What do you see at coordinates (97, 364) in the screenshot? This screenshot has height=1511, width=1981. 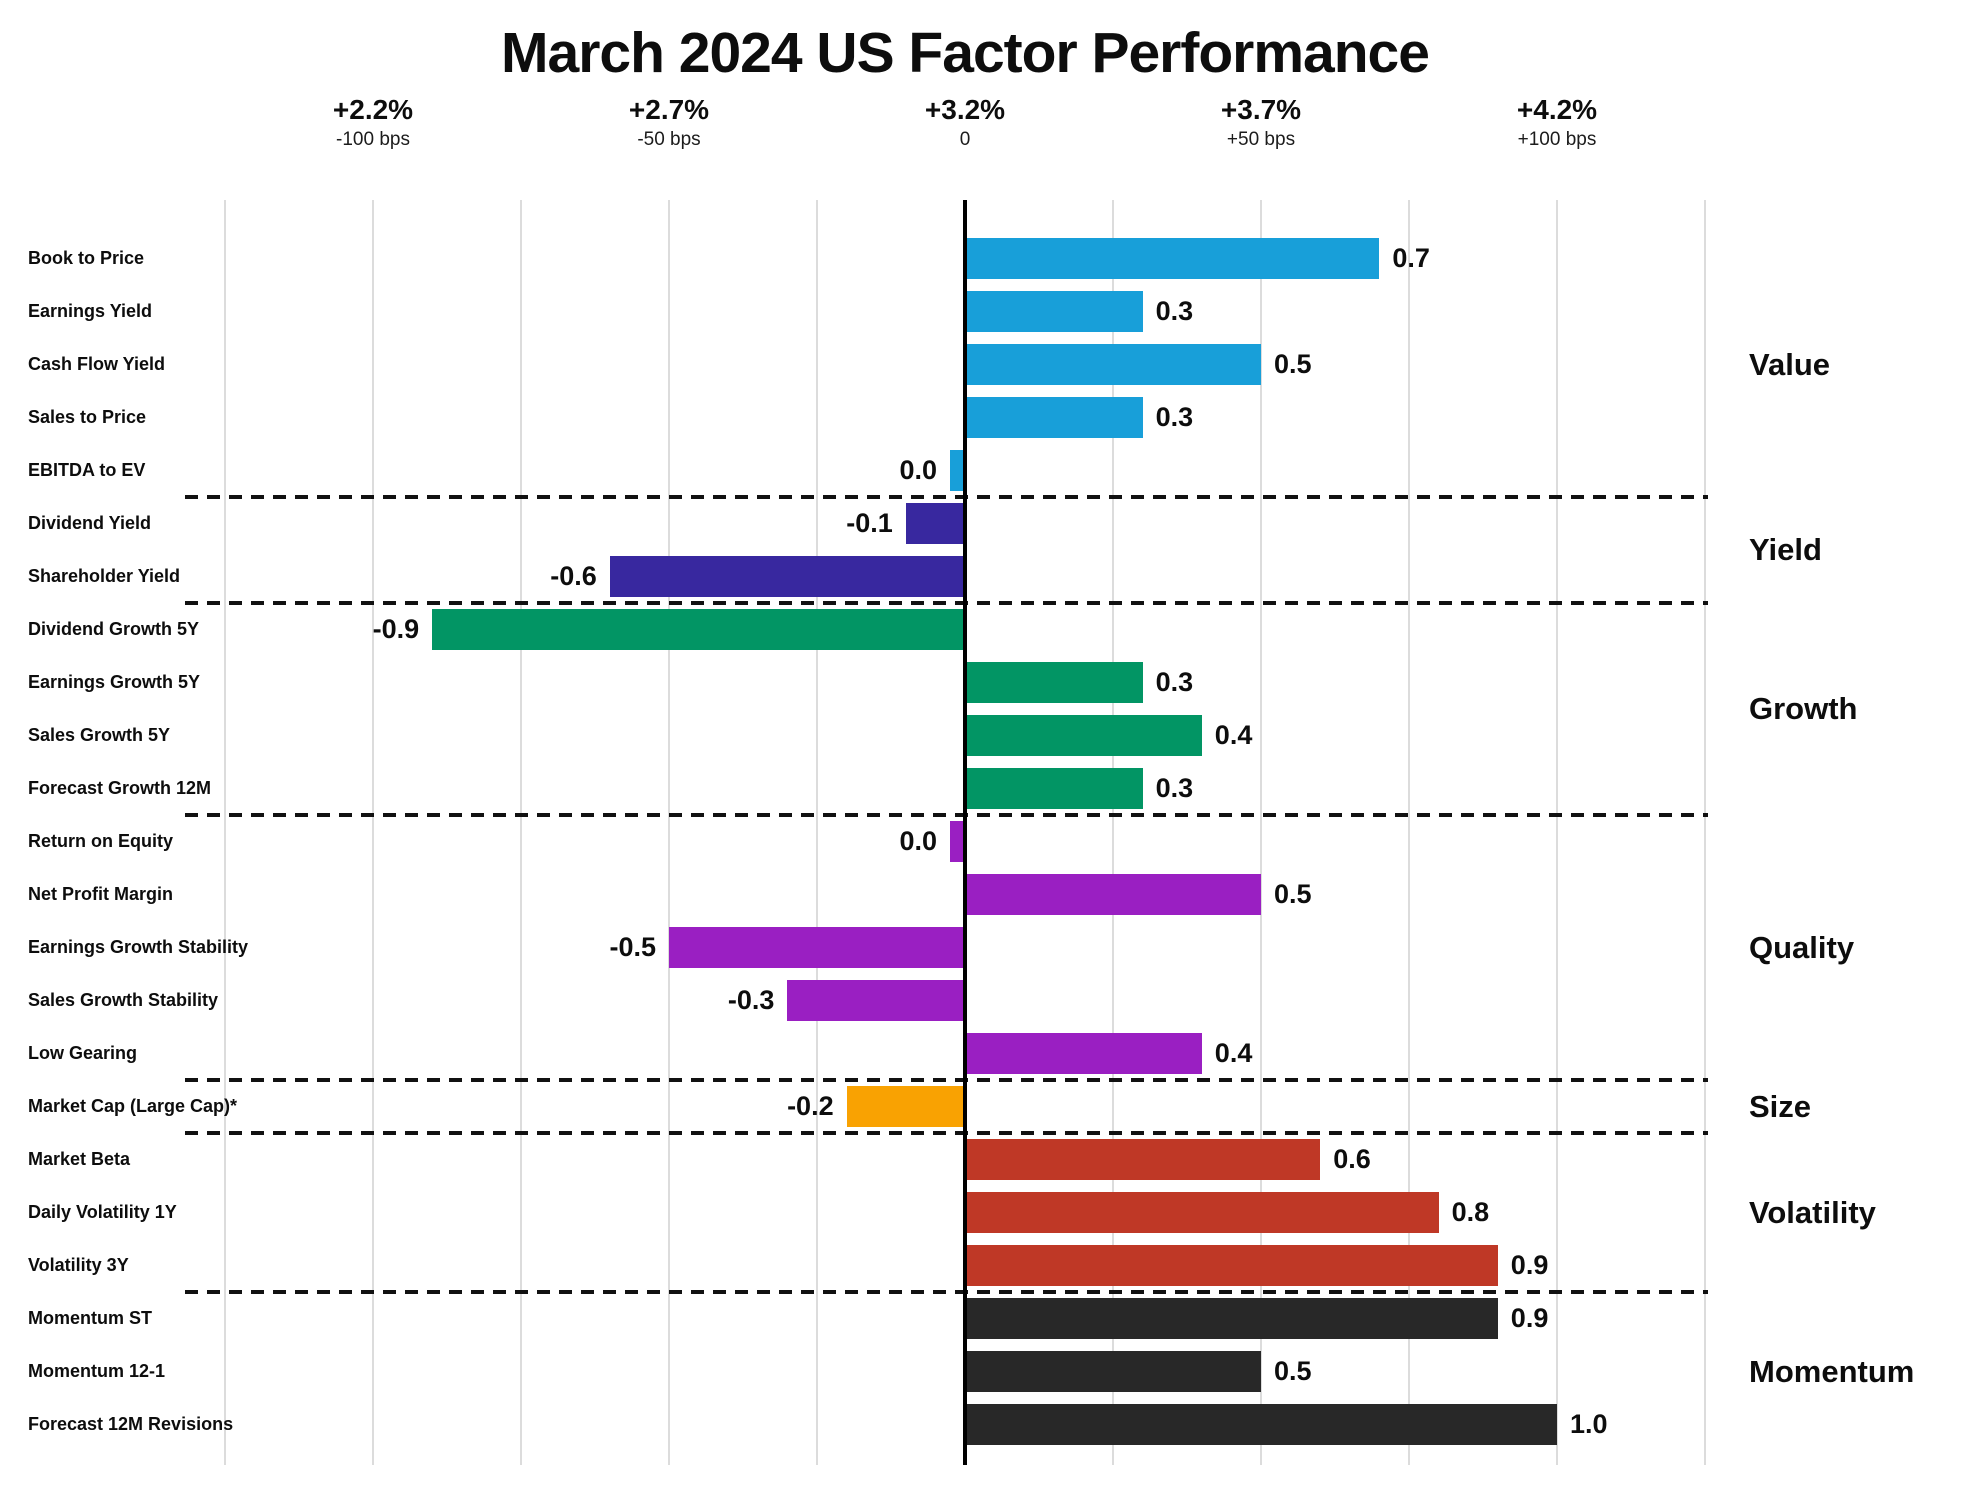 I see `factor-label-cash-flow-yield: Cash Flow Yield` at bounding box center [97, 364].